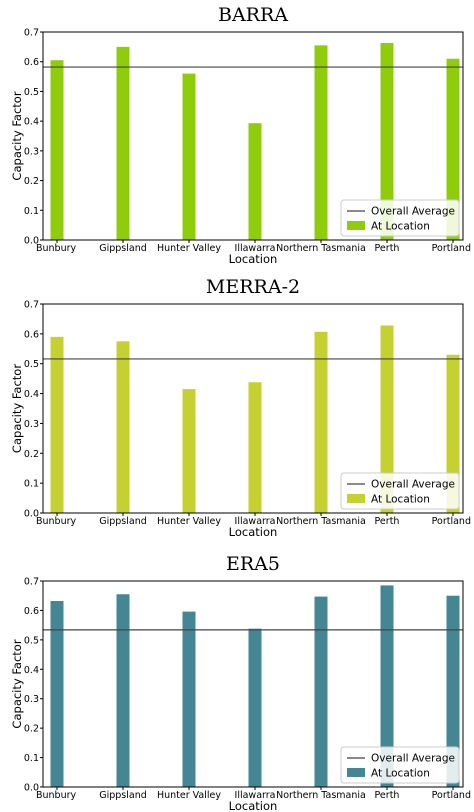  I want to click on chart-title: ERA5, so click(253, 564).